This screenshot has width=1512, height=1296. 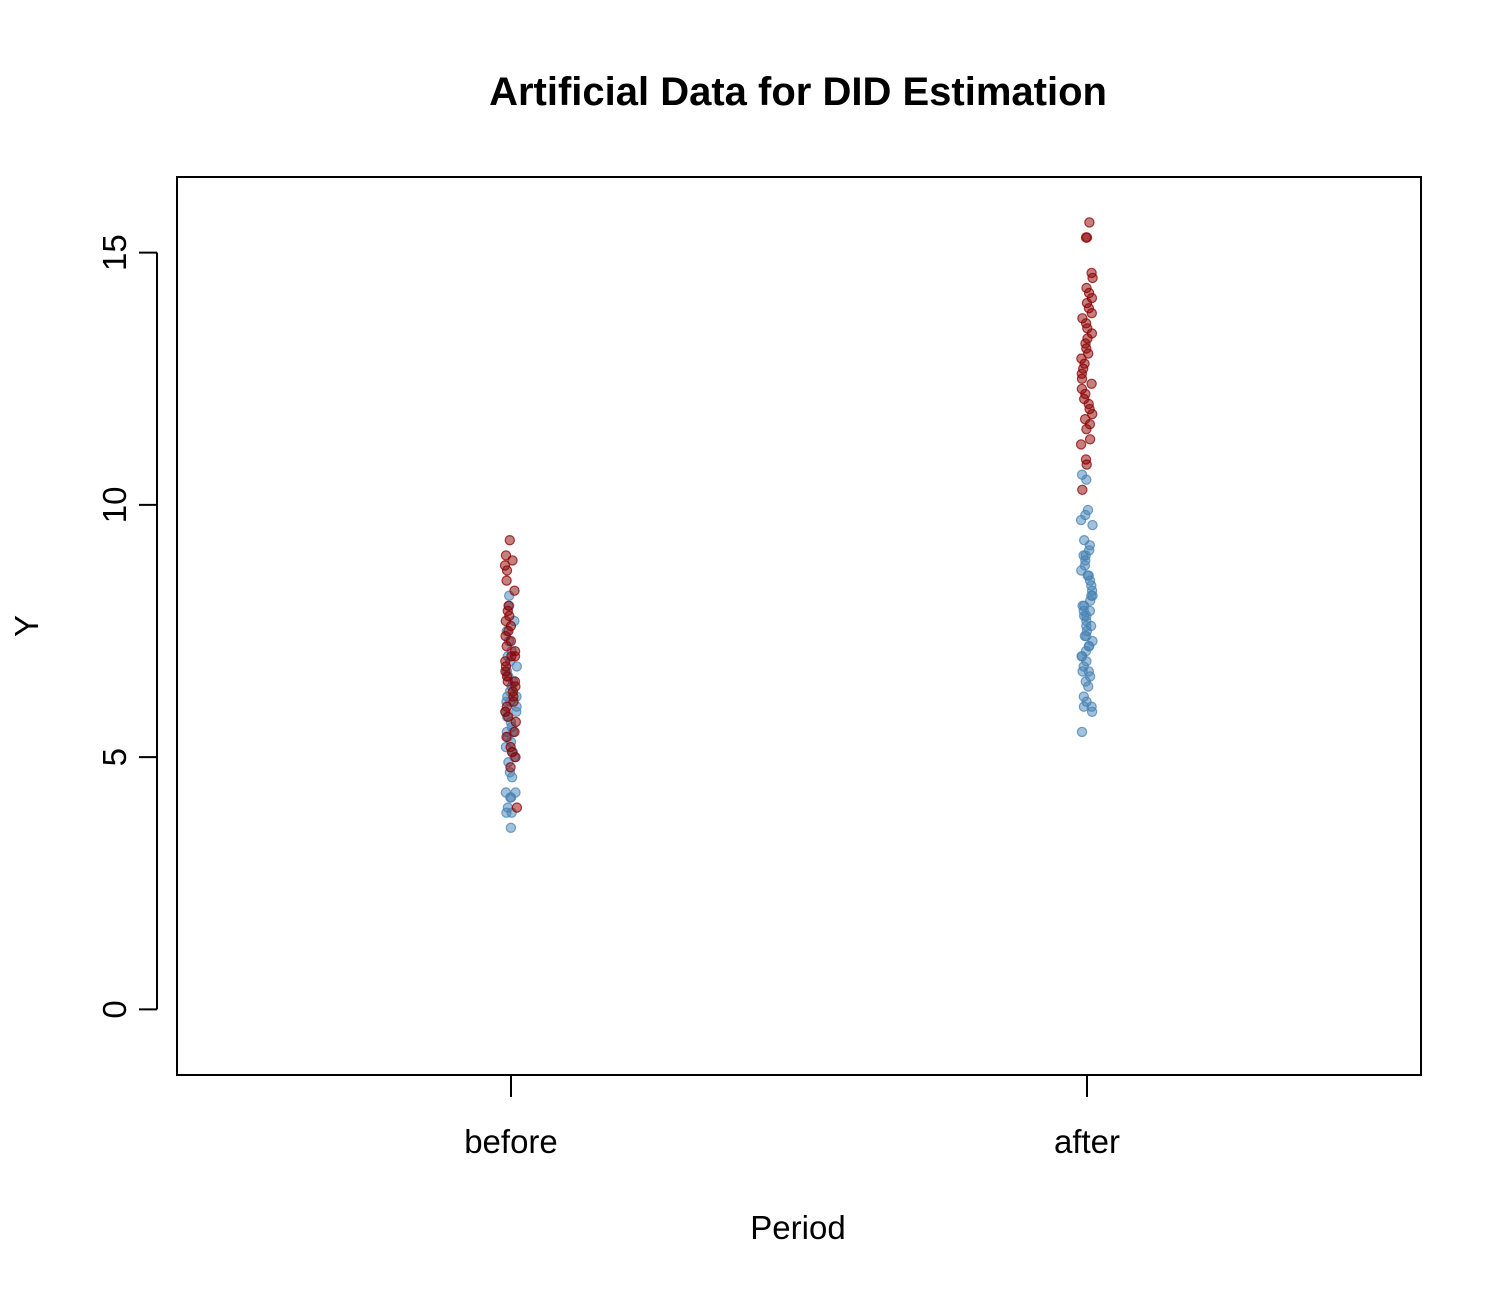 What do you see at coordinates (1087, 1141) in the screenshot?
I see `x-tick-label: after` at bounding box center [1087, 1141].